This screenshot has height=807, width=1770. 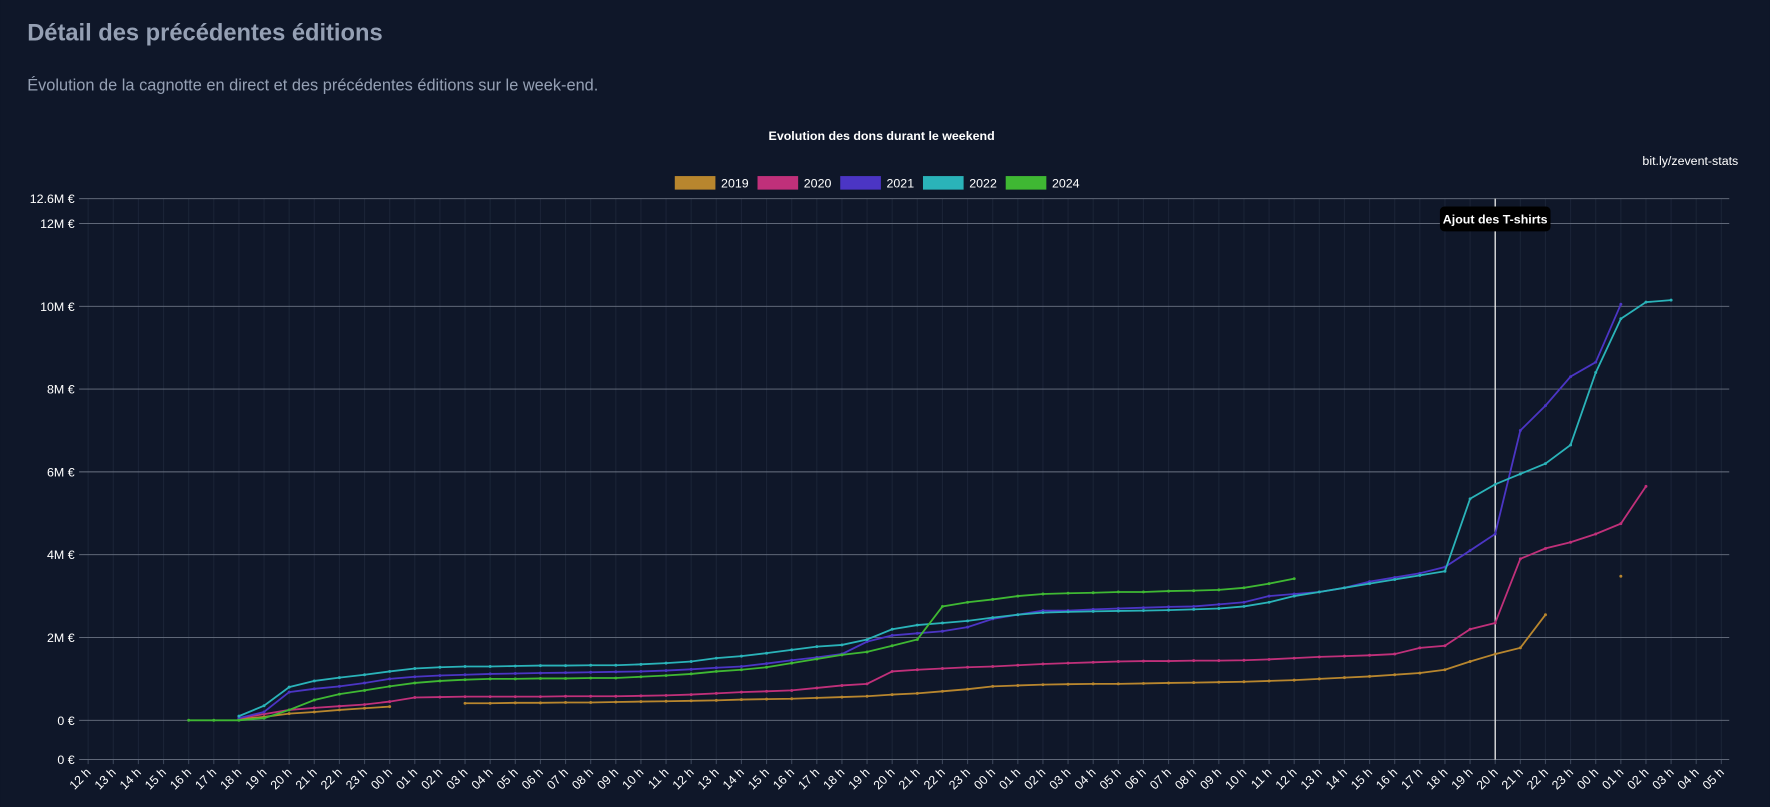 What do you see at coordinates (735, 183) in the screenshot?
I see `legend-label: 2019` at bounding box center [735, 183].